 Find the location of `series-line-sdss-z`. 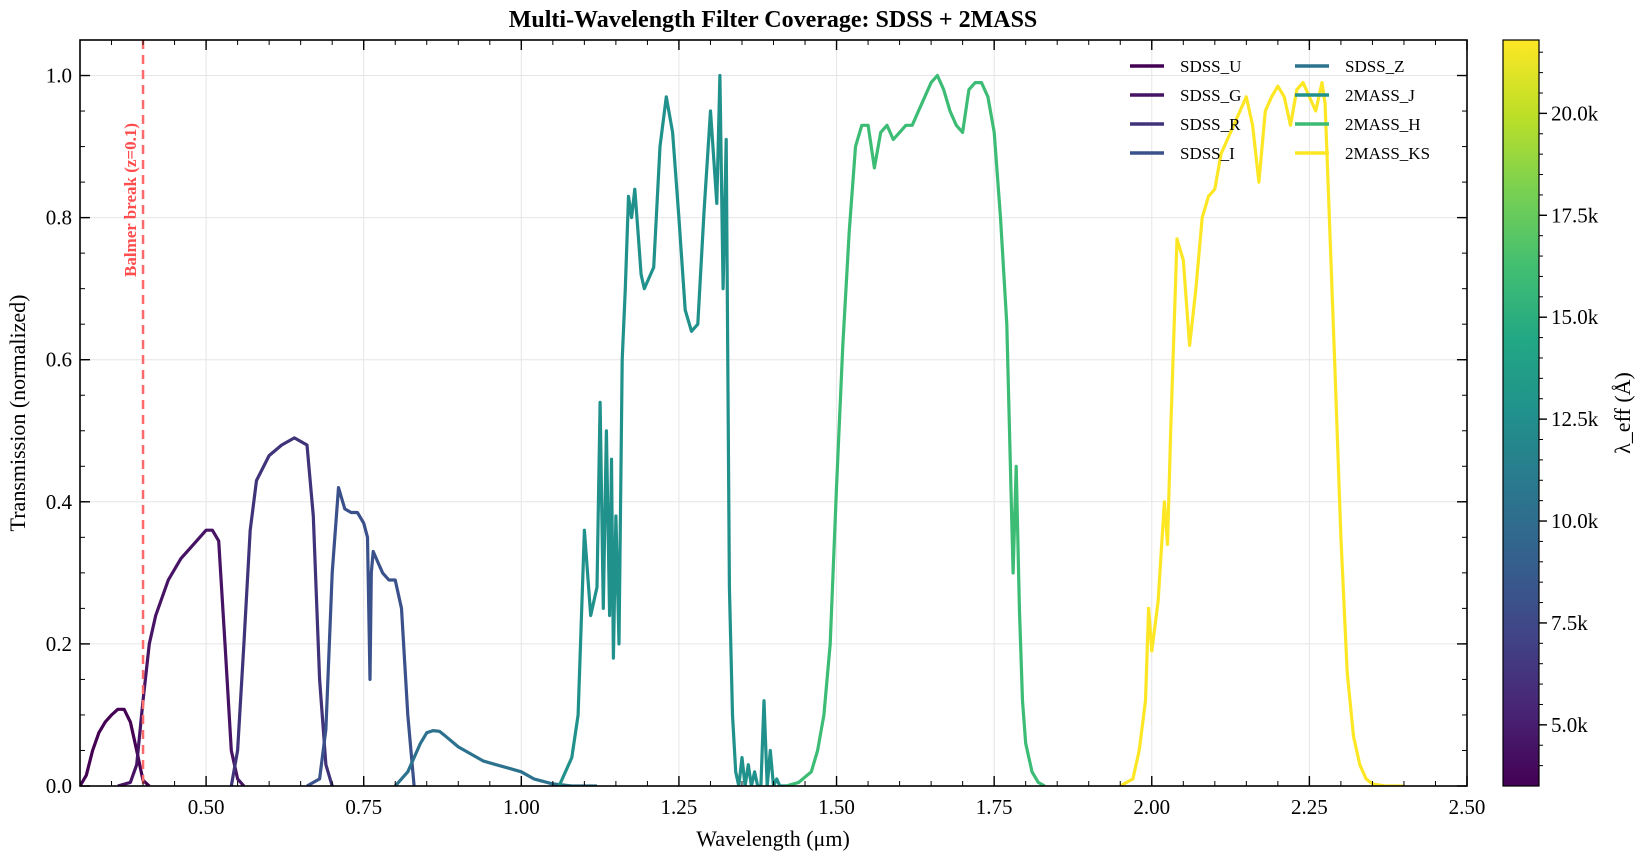

series-line-sdss-z is located at coordinates (495, 757).